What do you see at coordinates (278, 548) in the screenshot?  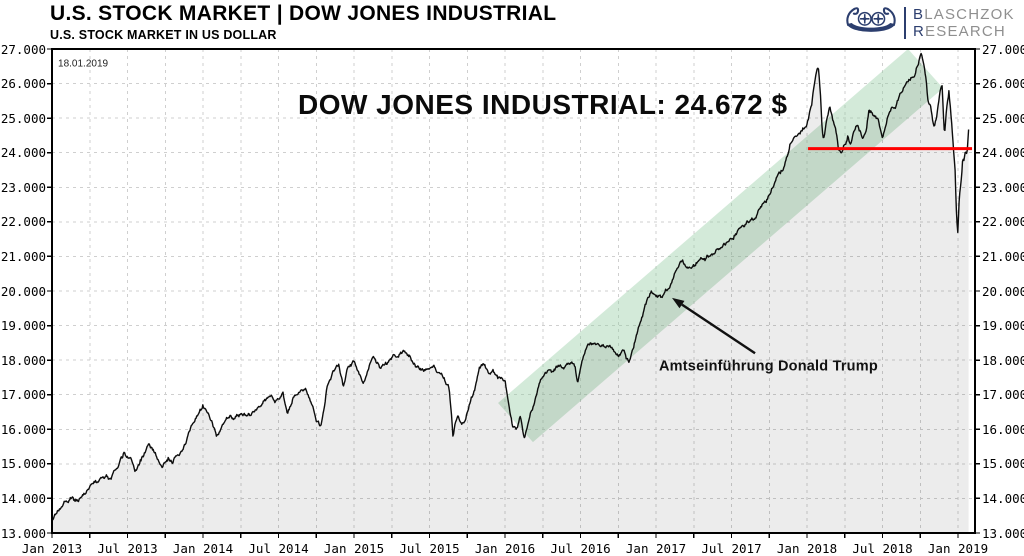 I see `x-tick-label: Jul 2014` at bounding box center [278, 548].